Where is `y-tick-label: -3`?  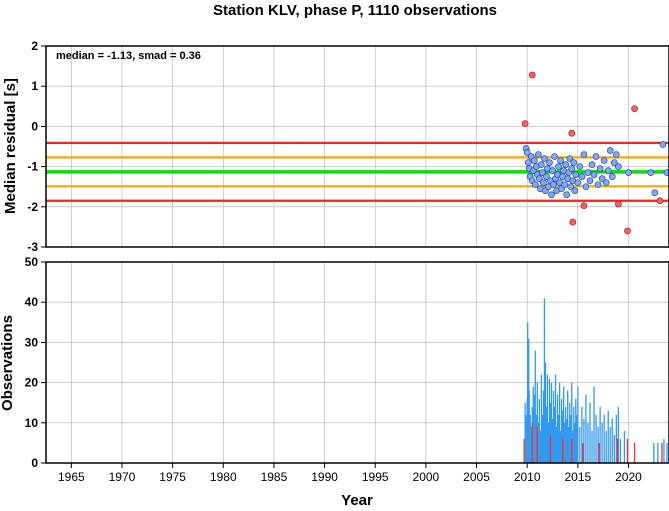
y-tick-label: -3 is located at coordinates (32, 247).